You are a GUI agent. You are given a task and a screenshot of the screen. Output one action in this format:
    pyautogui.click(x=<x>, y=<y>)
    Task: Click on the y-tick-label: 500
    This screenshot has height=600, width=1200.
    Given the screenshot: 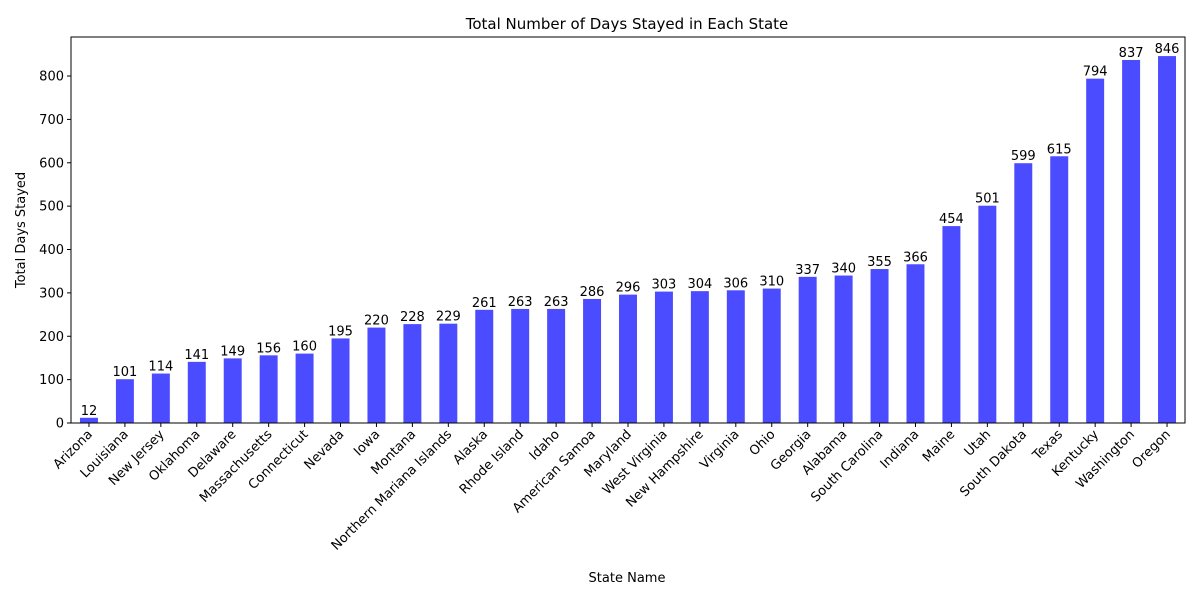 What is the action you would take?
    pyautogui.click(x=51, y=207)
    